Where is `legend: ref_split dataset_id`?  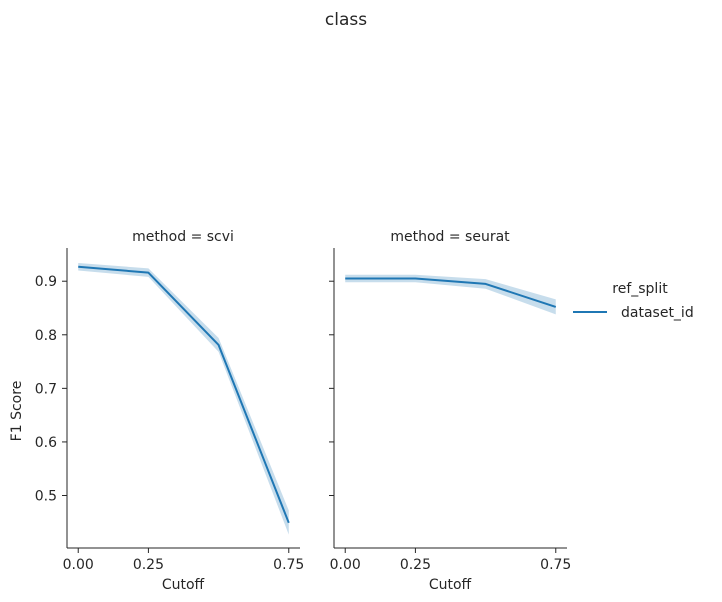 legend: ref_split dataset_id is located at coordinates (633, 301).